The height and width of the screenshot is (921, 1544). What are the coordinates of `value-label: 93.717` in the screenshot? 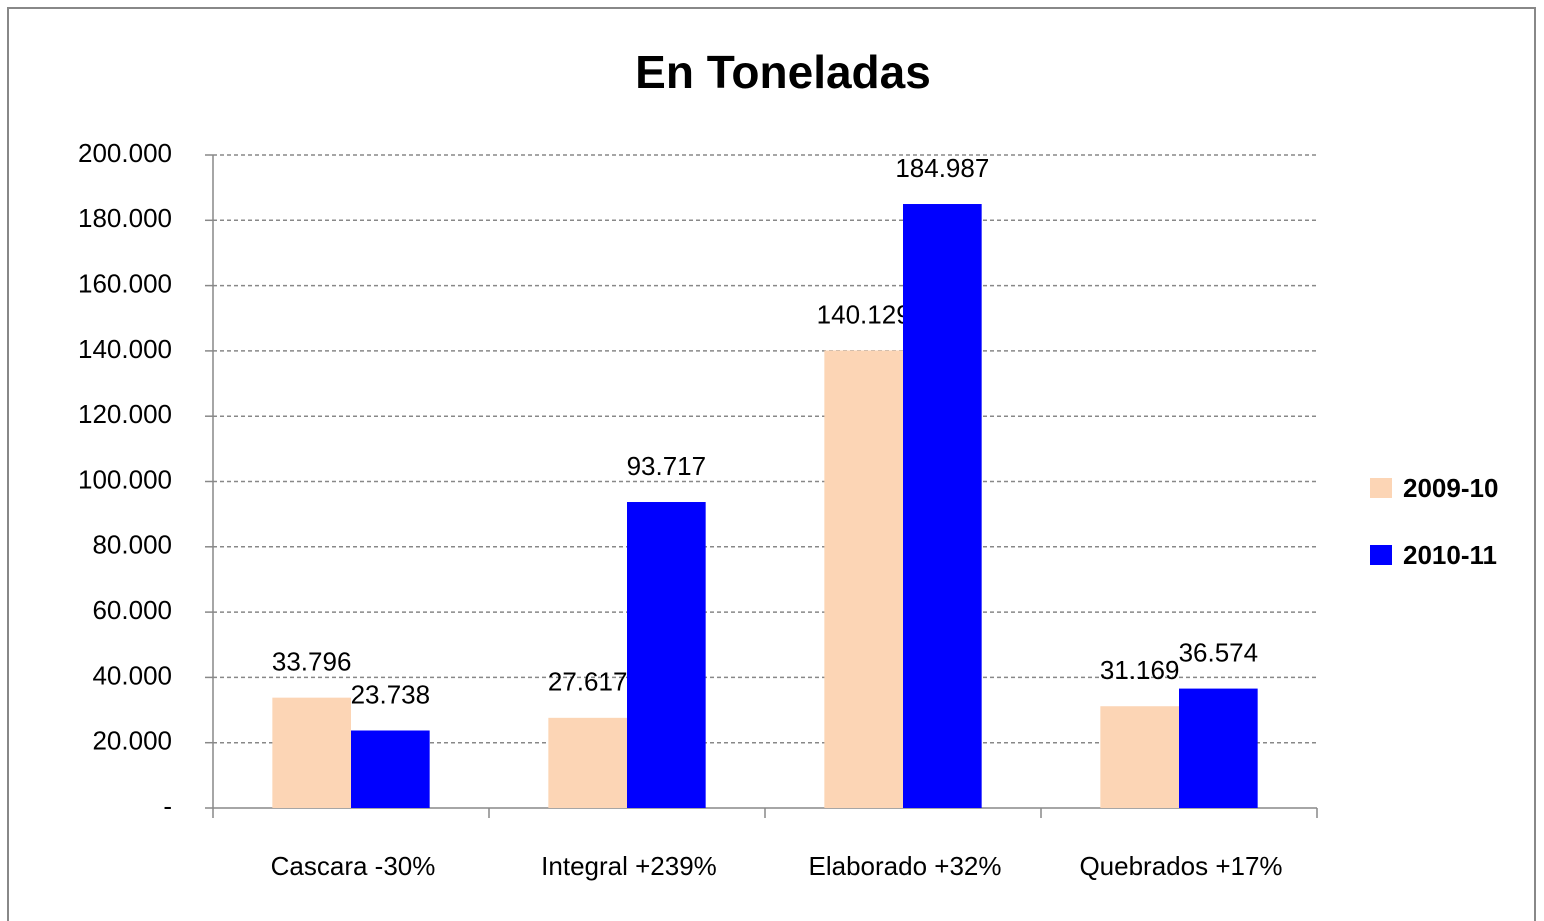 It's located at (667, 466).